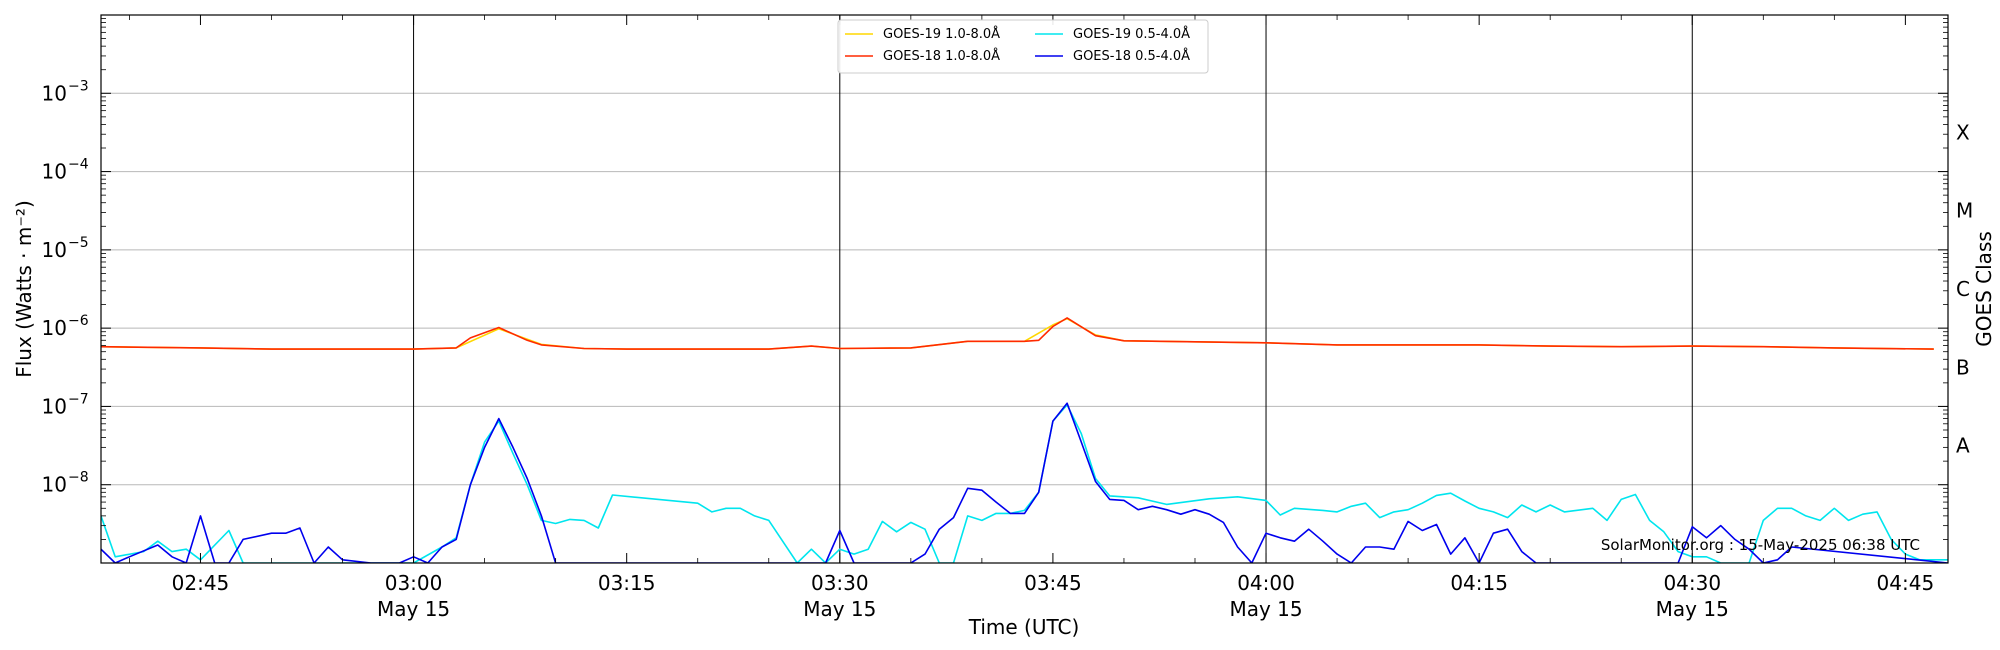 This screenshot has height=650, width=2000. What do you see at coordinates (941, 34) in the screenshot?
I see `legend-entry-label: GOES-19 1.0-8.0Å` at bounding box center [941, 34].